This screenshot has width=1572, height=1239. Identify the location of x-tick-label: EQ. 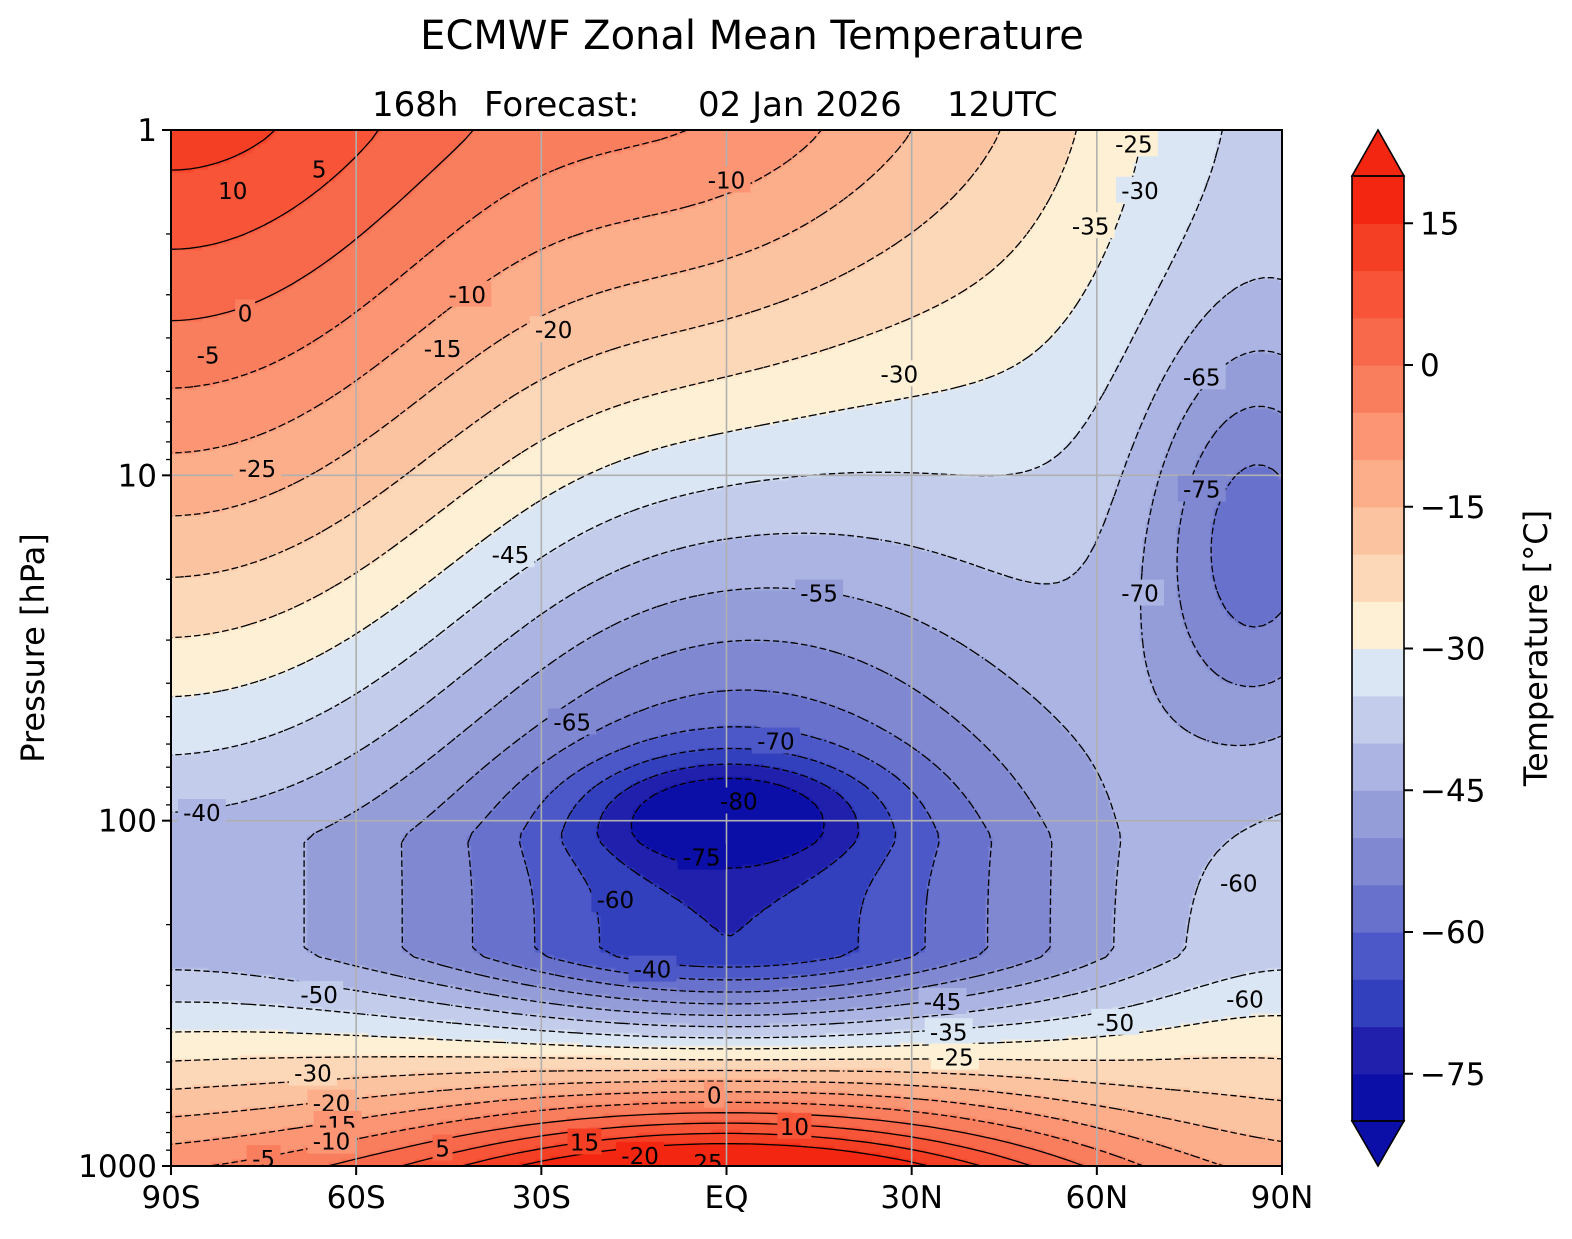
(727, 1198).